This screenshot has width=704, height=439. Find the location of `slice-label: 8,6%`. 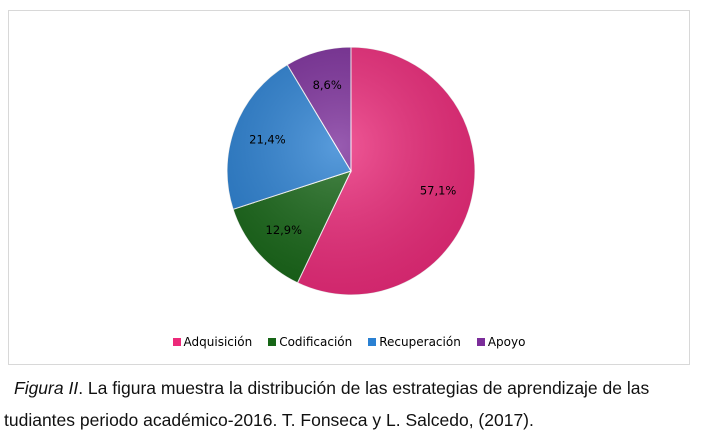

slice-label: 8,6% is located at coordinates (327, 85).